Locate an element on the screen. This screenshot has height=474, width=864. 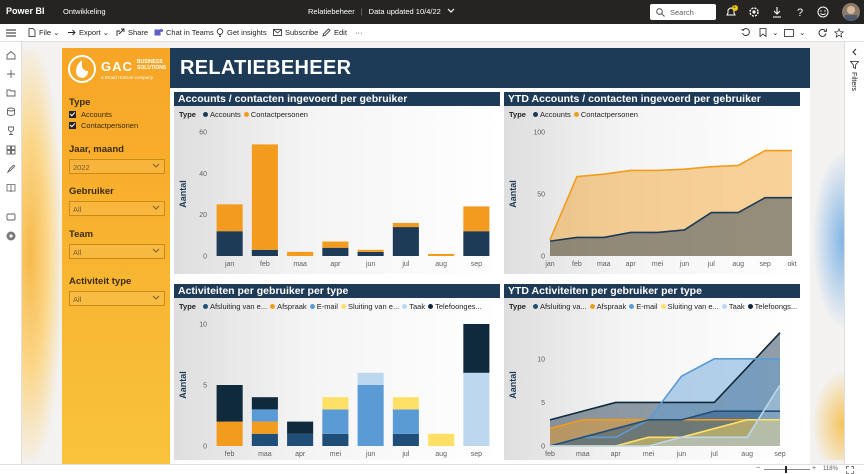
apps-icon is located at coordinates (11, 150).